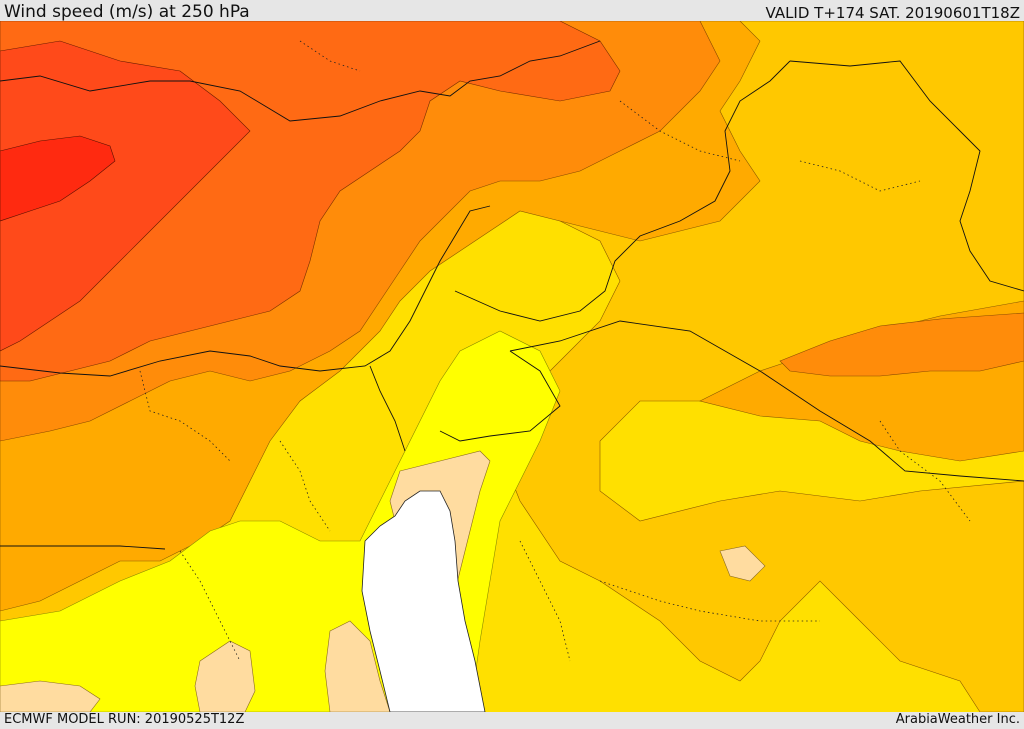  What do you see at coordinates (125, 196) in the screenshot?
I see `field-extreme` at bounding box center [125, 196].